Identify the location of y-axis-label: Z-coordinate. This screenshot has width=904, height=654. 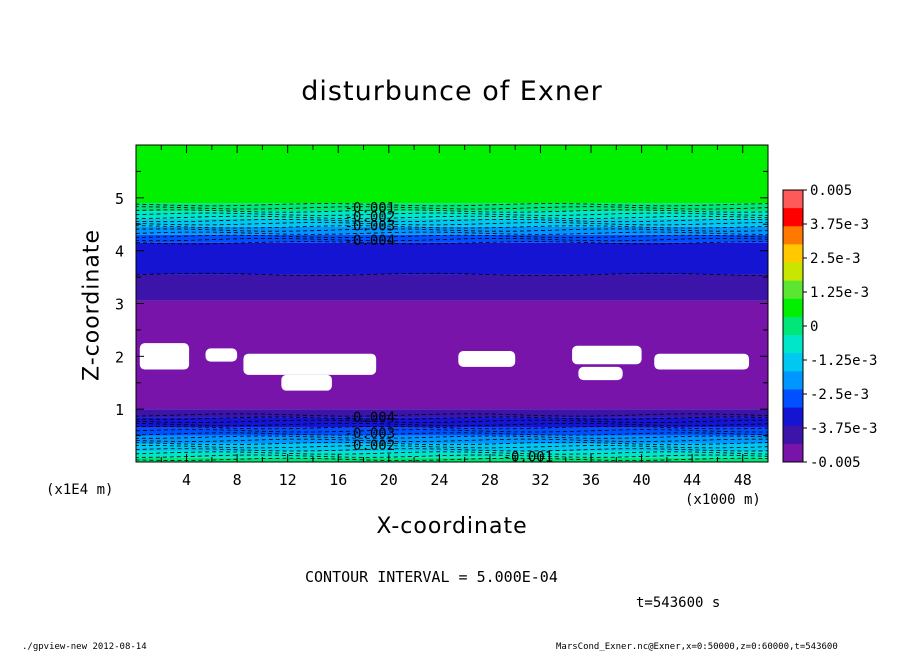
(92, 305).